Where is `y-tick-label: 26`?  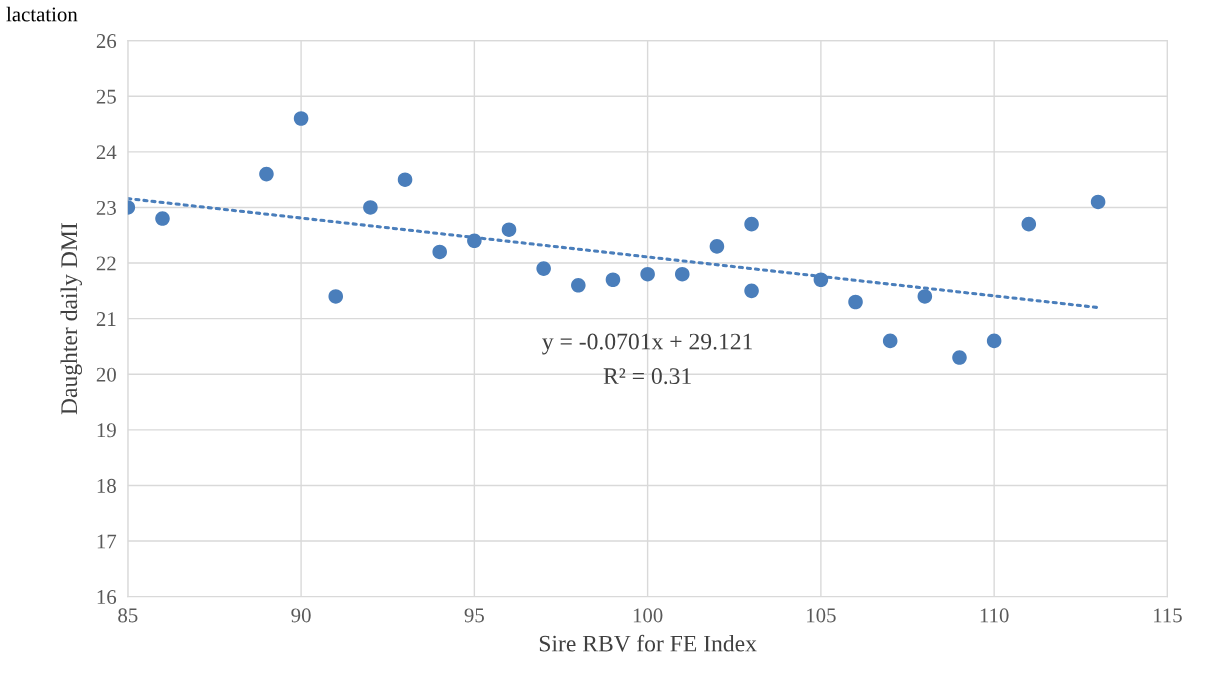 y-tick-label: 26 is located at coordinates (106, 41).